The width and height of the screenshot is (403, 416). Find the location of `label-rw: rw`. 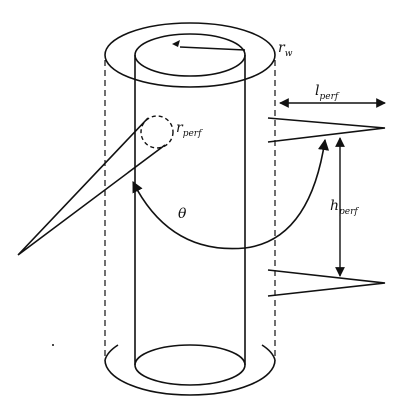

label-rw: rw is located at coordinates (285, 49).